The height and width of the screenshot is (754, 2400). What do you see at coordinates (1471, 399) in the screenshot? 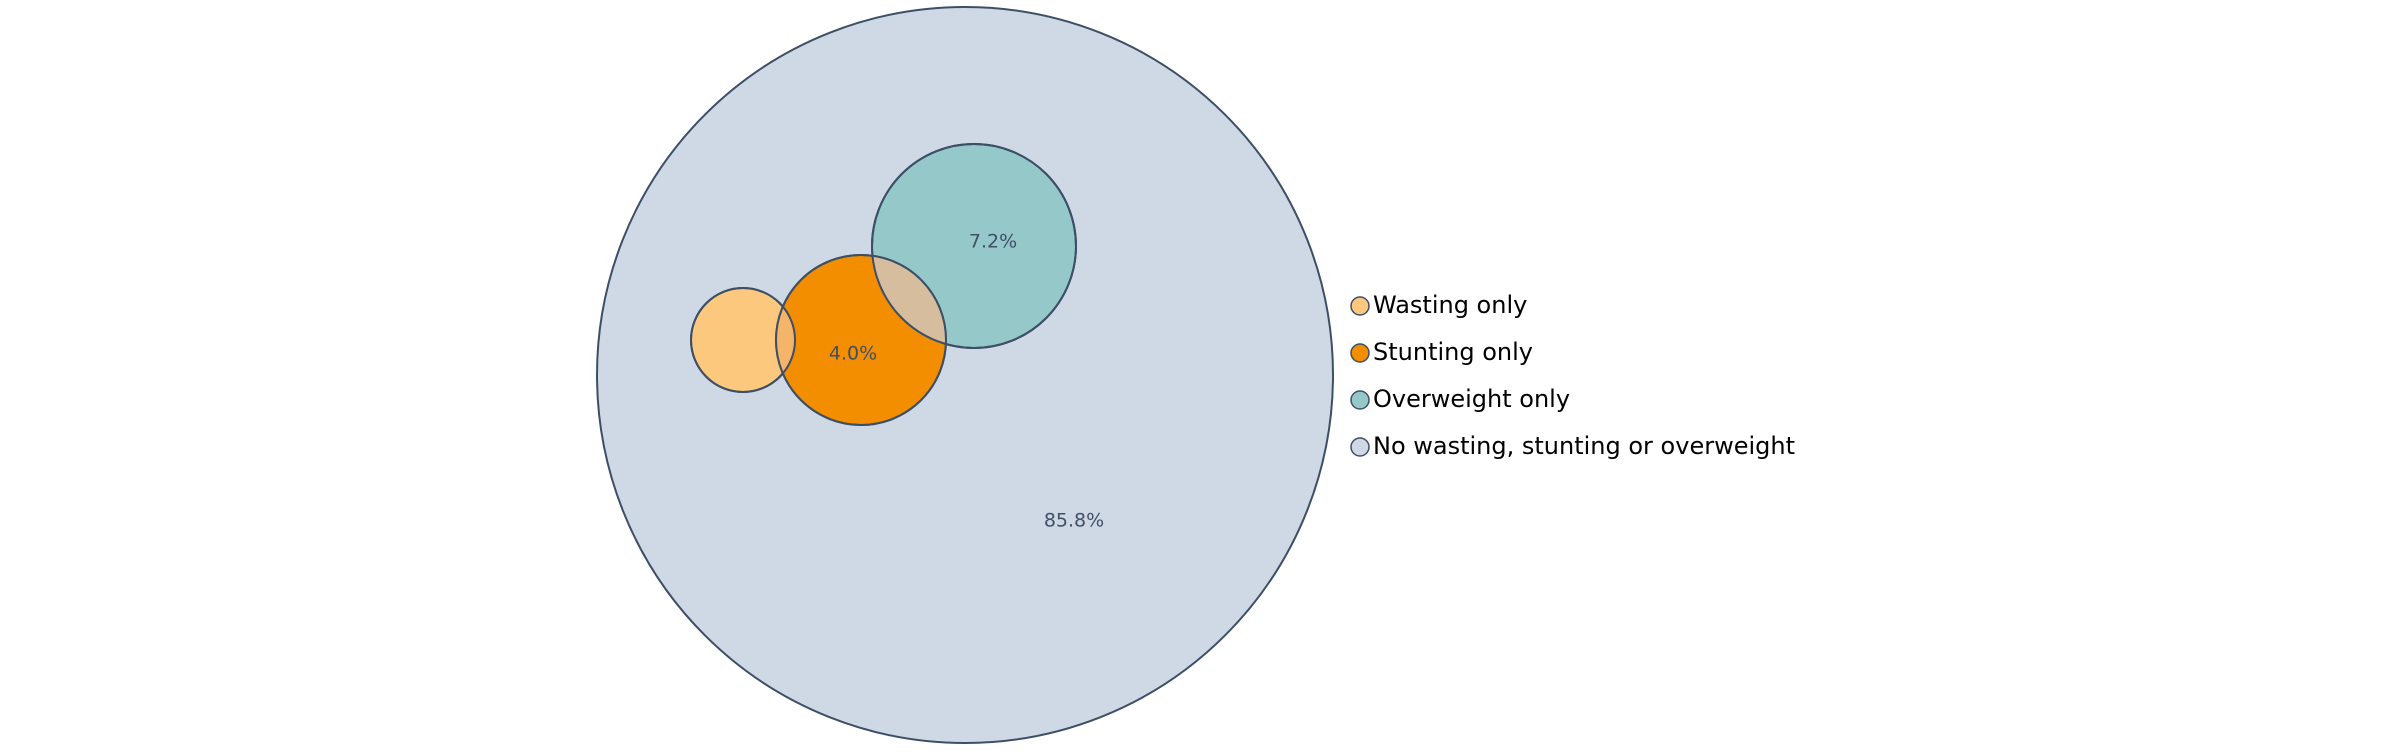
I see `legend-label-overweight: Overweight only` at bounding box center [1471, 399].